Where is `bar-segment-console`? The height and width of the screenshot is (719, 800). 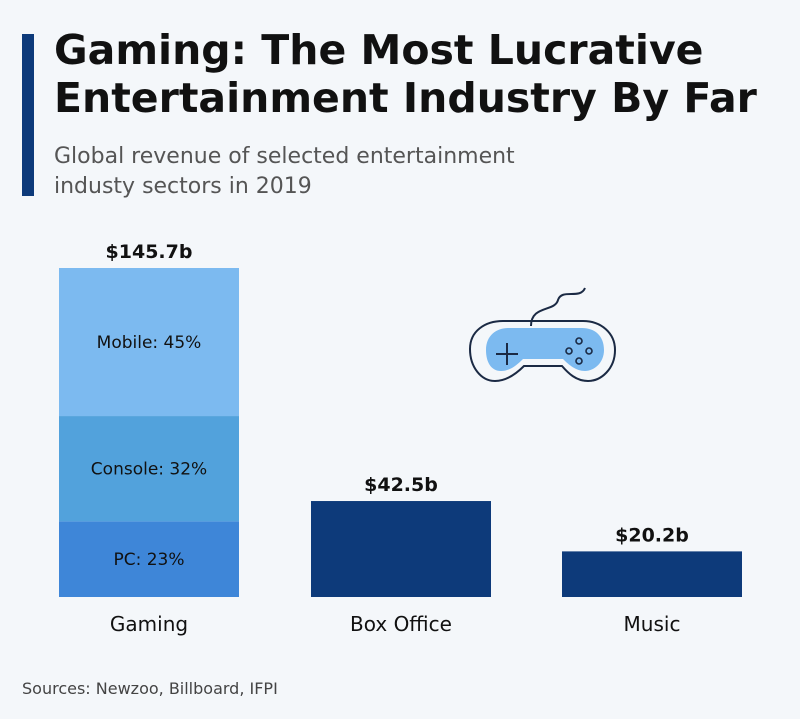 bar-segment-console is located at coordinates (149, 469).